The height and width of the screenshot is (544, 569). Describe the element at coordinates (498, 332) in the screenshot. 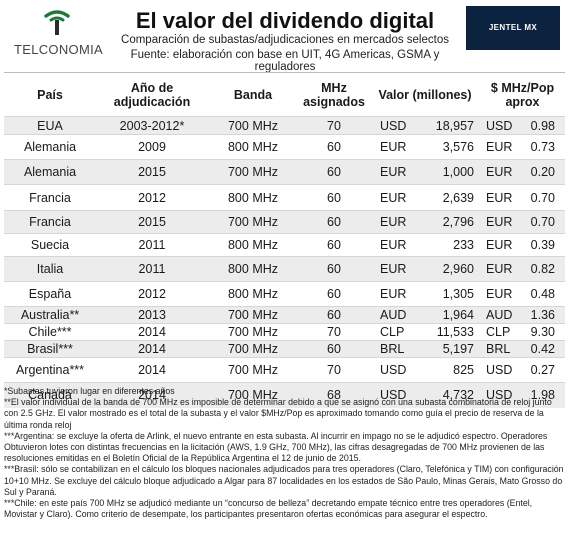

I see `cell-cur2: CLP` at that location.